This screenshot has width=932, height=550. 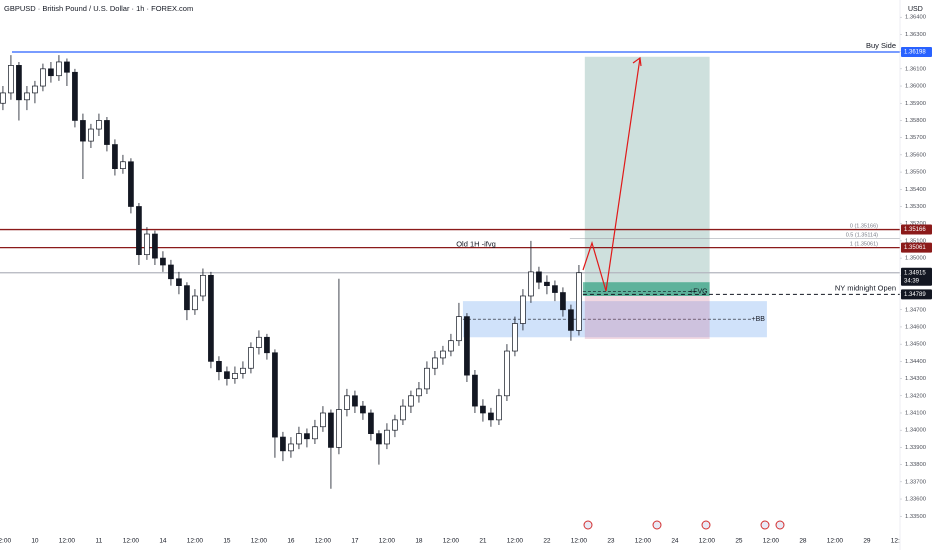 I want to click on y-tick-label: 1.34700, so click(x=915, y=310).